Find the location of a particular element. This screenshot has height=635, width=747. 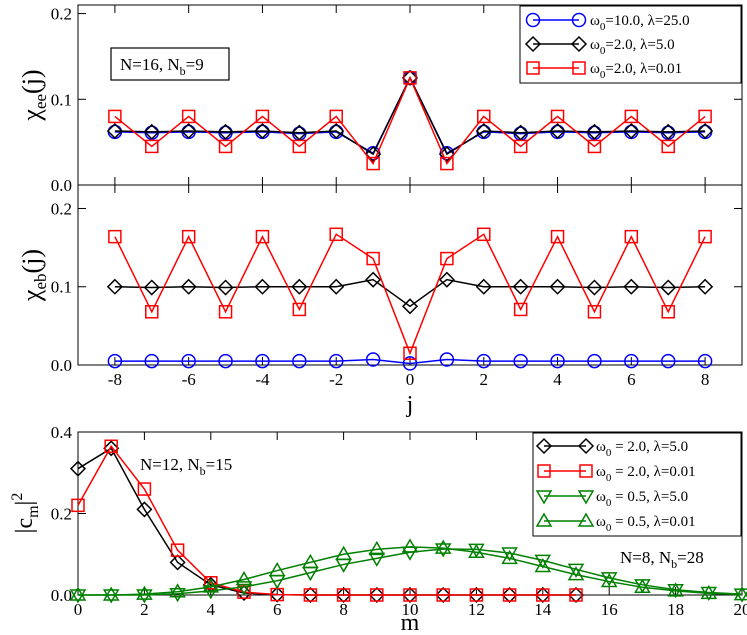

xtick-label: 4 is located at coordinates (557, 379).